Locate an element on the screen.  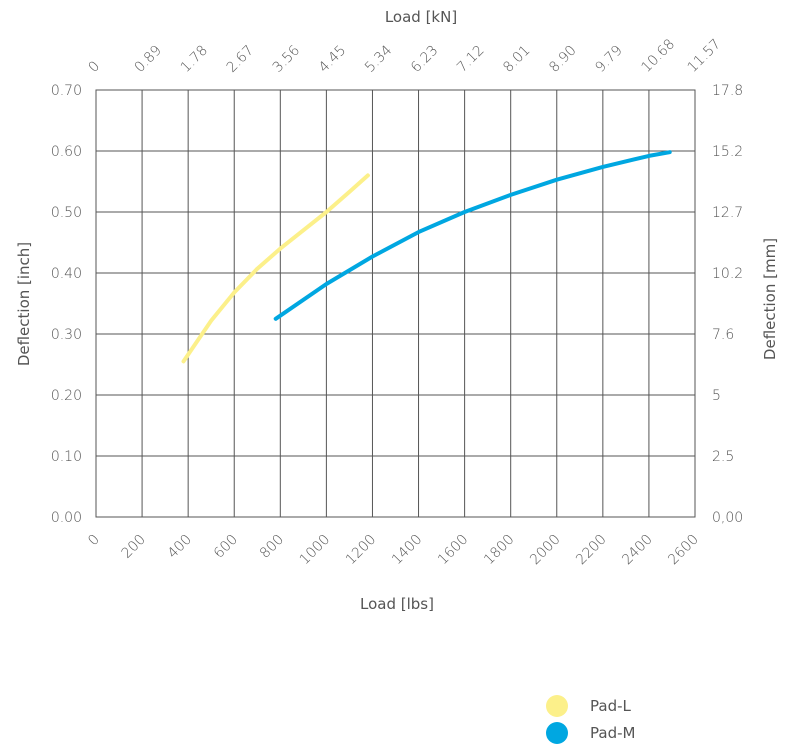
y-tick-label-right: 10.2 is located at coordinates (727, 274).